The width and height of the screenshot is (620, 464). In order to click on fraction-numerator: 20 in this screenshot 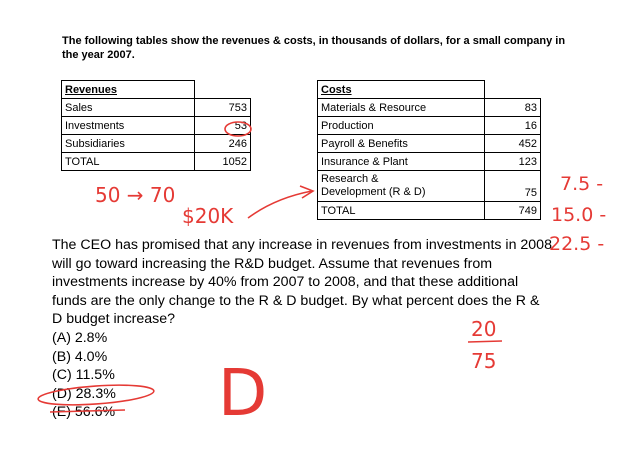, I will do `click(483, 329)`.